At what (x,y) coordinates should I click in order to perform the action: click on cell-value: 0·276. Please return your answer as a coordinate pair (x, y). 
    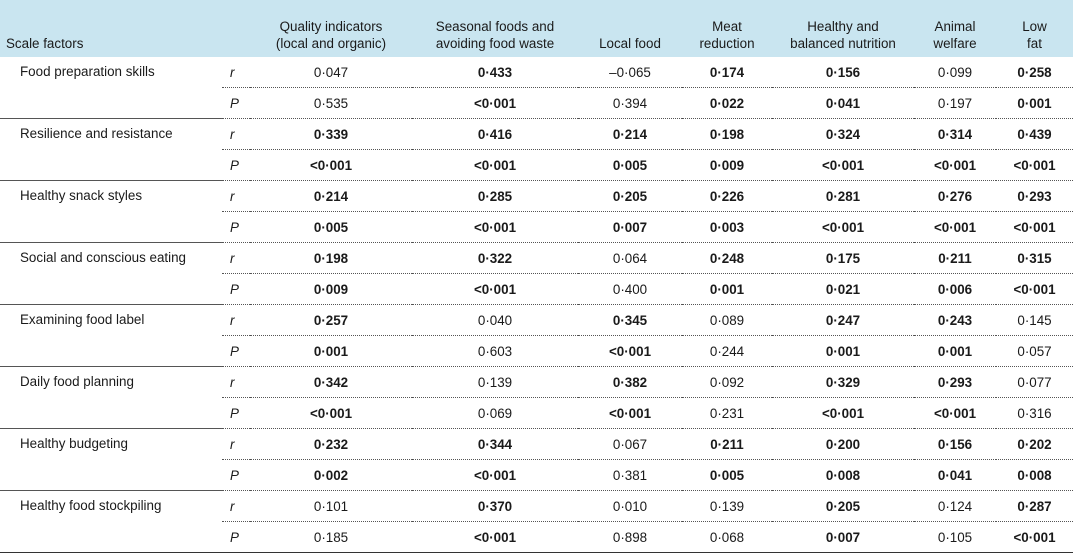
    Looking at the image, I should click on (955, 196).